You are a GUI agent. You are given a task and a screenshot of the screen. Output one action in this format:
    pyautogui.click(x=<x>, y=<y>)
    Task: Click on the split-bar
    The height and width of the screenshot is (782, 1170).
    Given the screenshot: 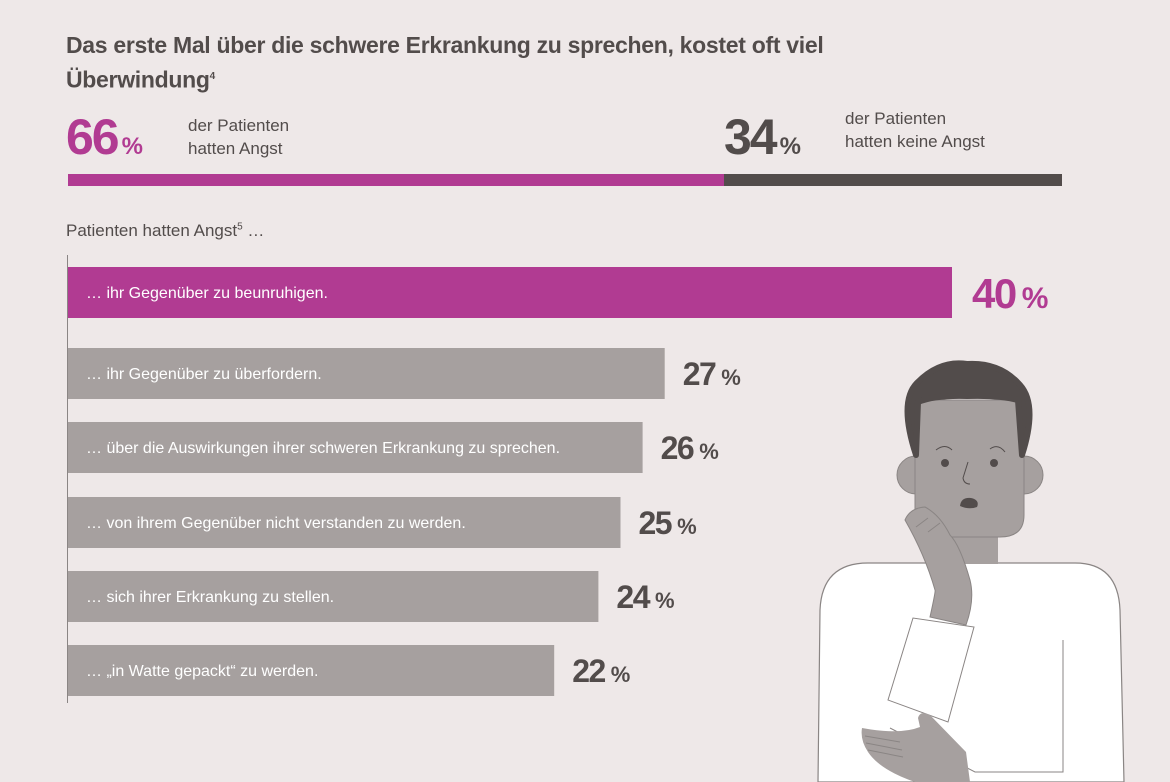 What is the action you would take?
    pyautogui.click(x=565, y=180)
    